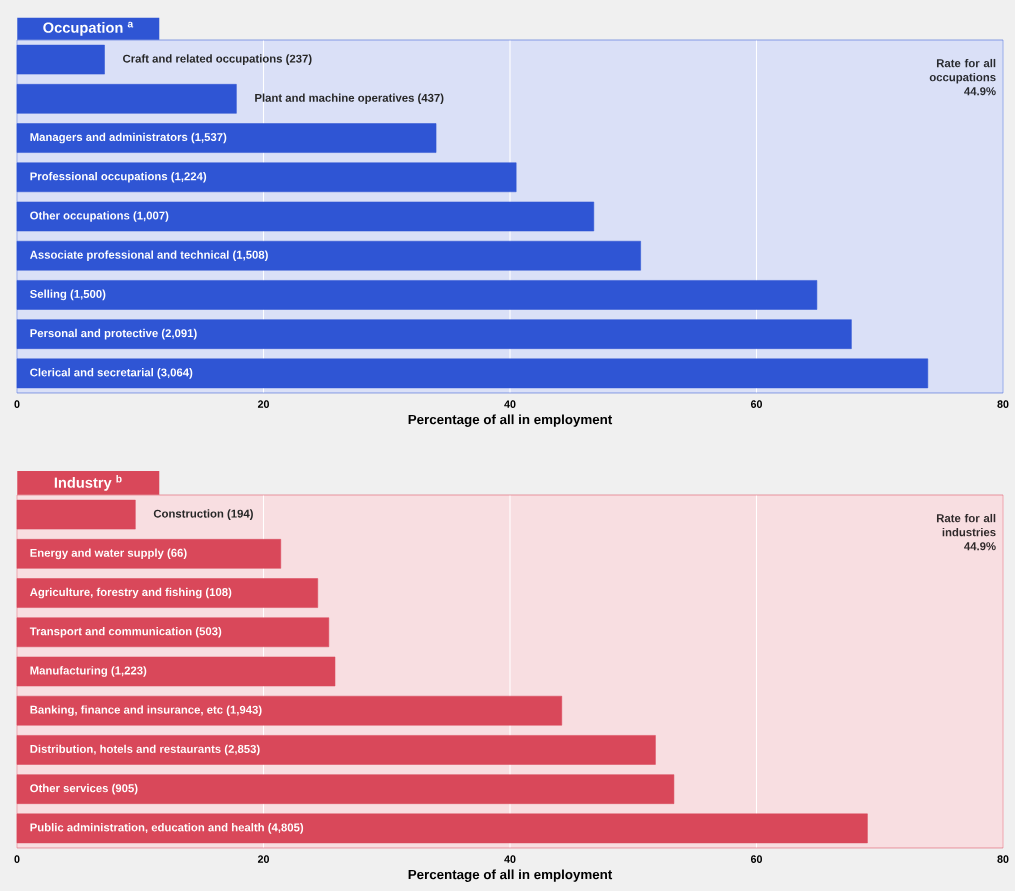 The image size is (1015, 891). I want to click on y-tick-label: Other services (905), so click(84, 789).